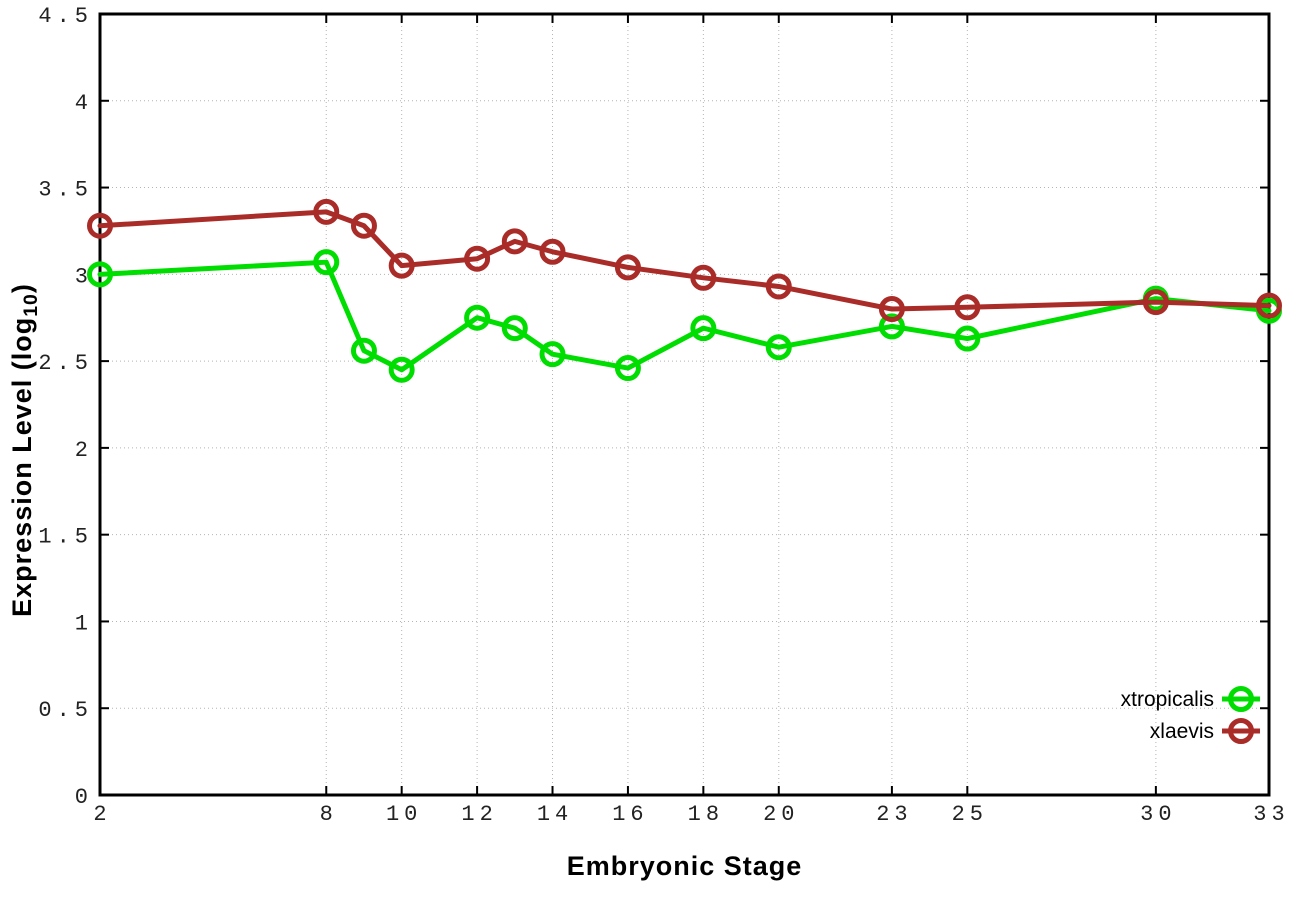  What do you see at coordinates (65, 190) in the screenshot?
I see `y-tick-label: 3.5` at bounding box center [65, 190].